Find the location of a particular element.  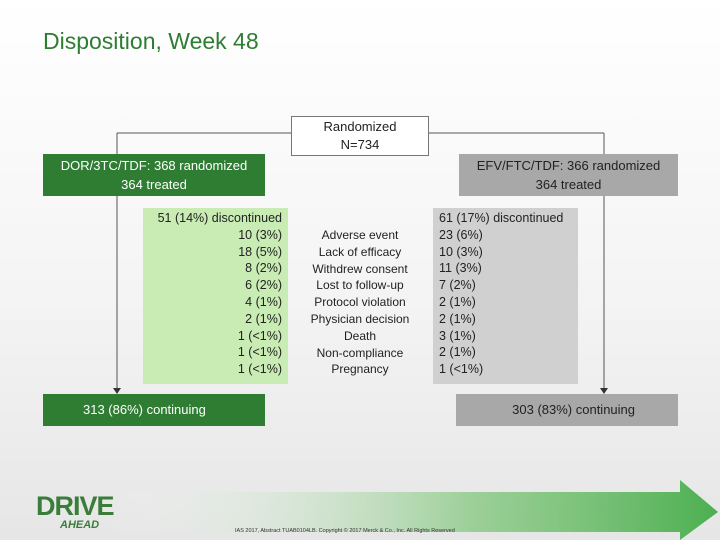

efv-value: 23 (6%) is located at coordinates (461, 234).